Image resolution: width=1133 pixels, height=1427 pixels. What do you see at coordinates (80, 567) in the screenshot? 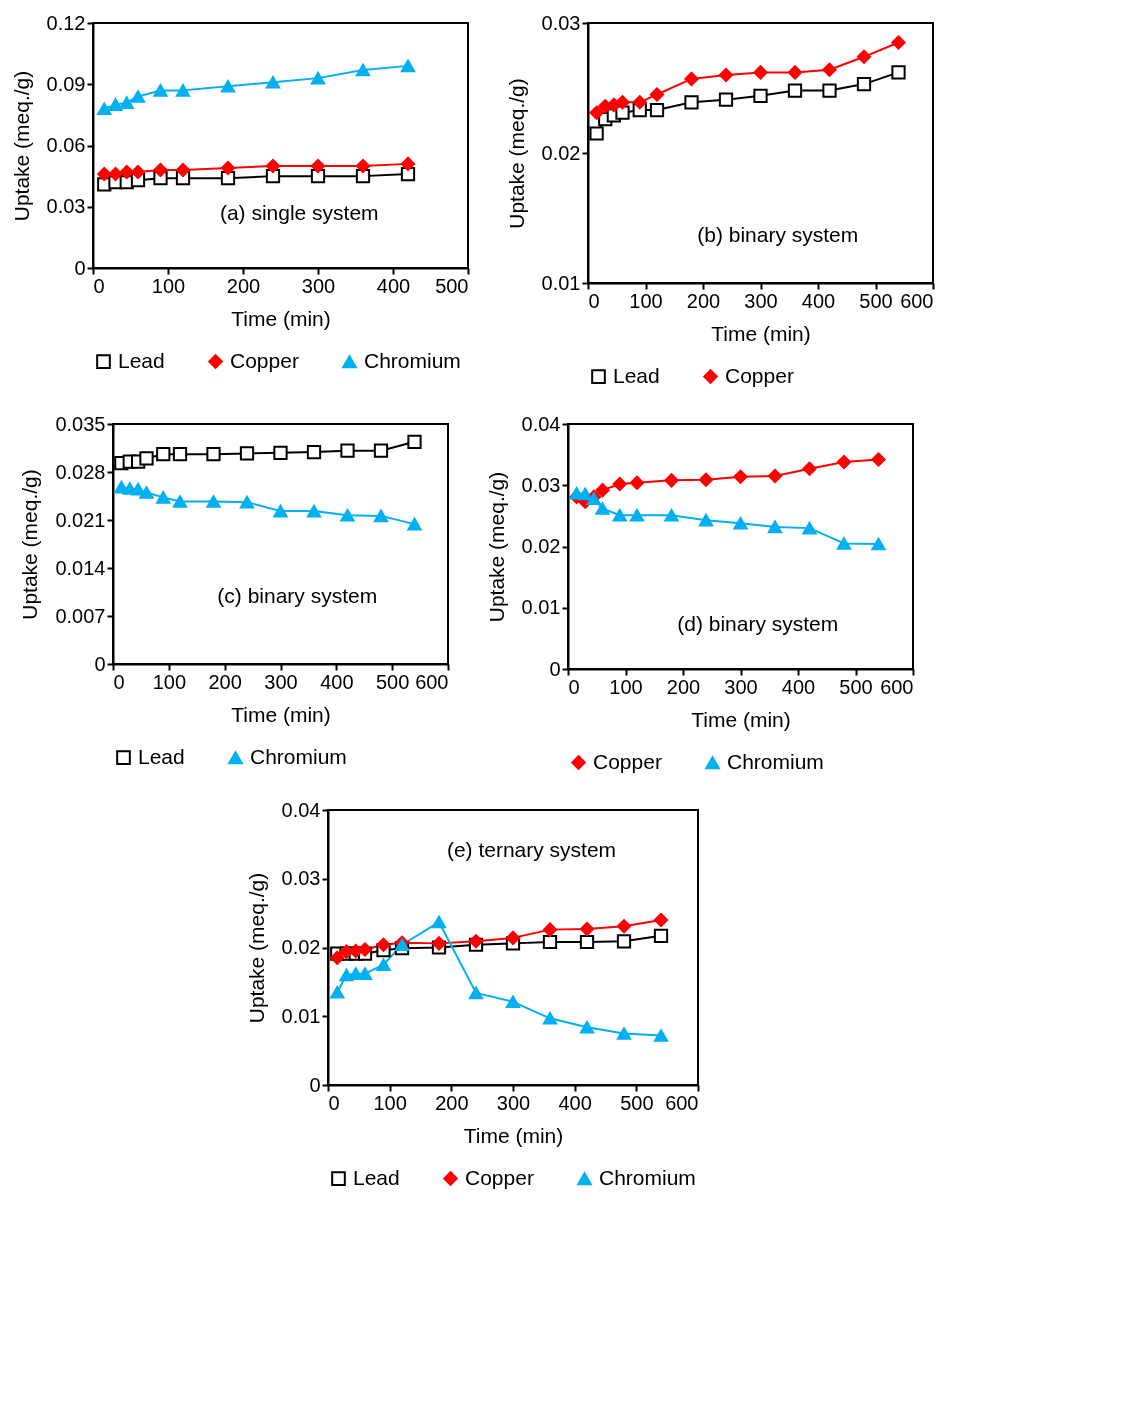
I see `y-tick-label: 0.014` at bounding box center [80, 567].